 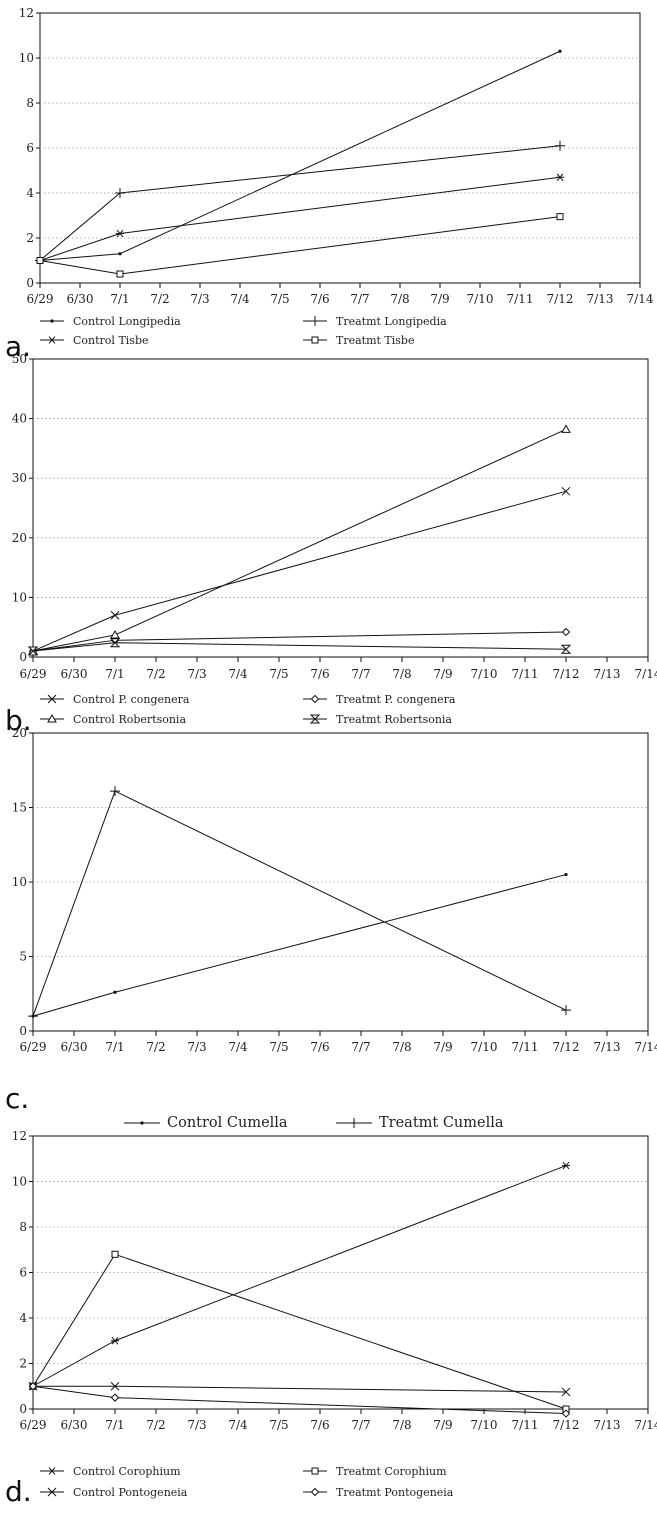 I want to click on series-treatmt-cumella, so click(x=299, y=904).